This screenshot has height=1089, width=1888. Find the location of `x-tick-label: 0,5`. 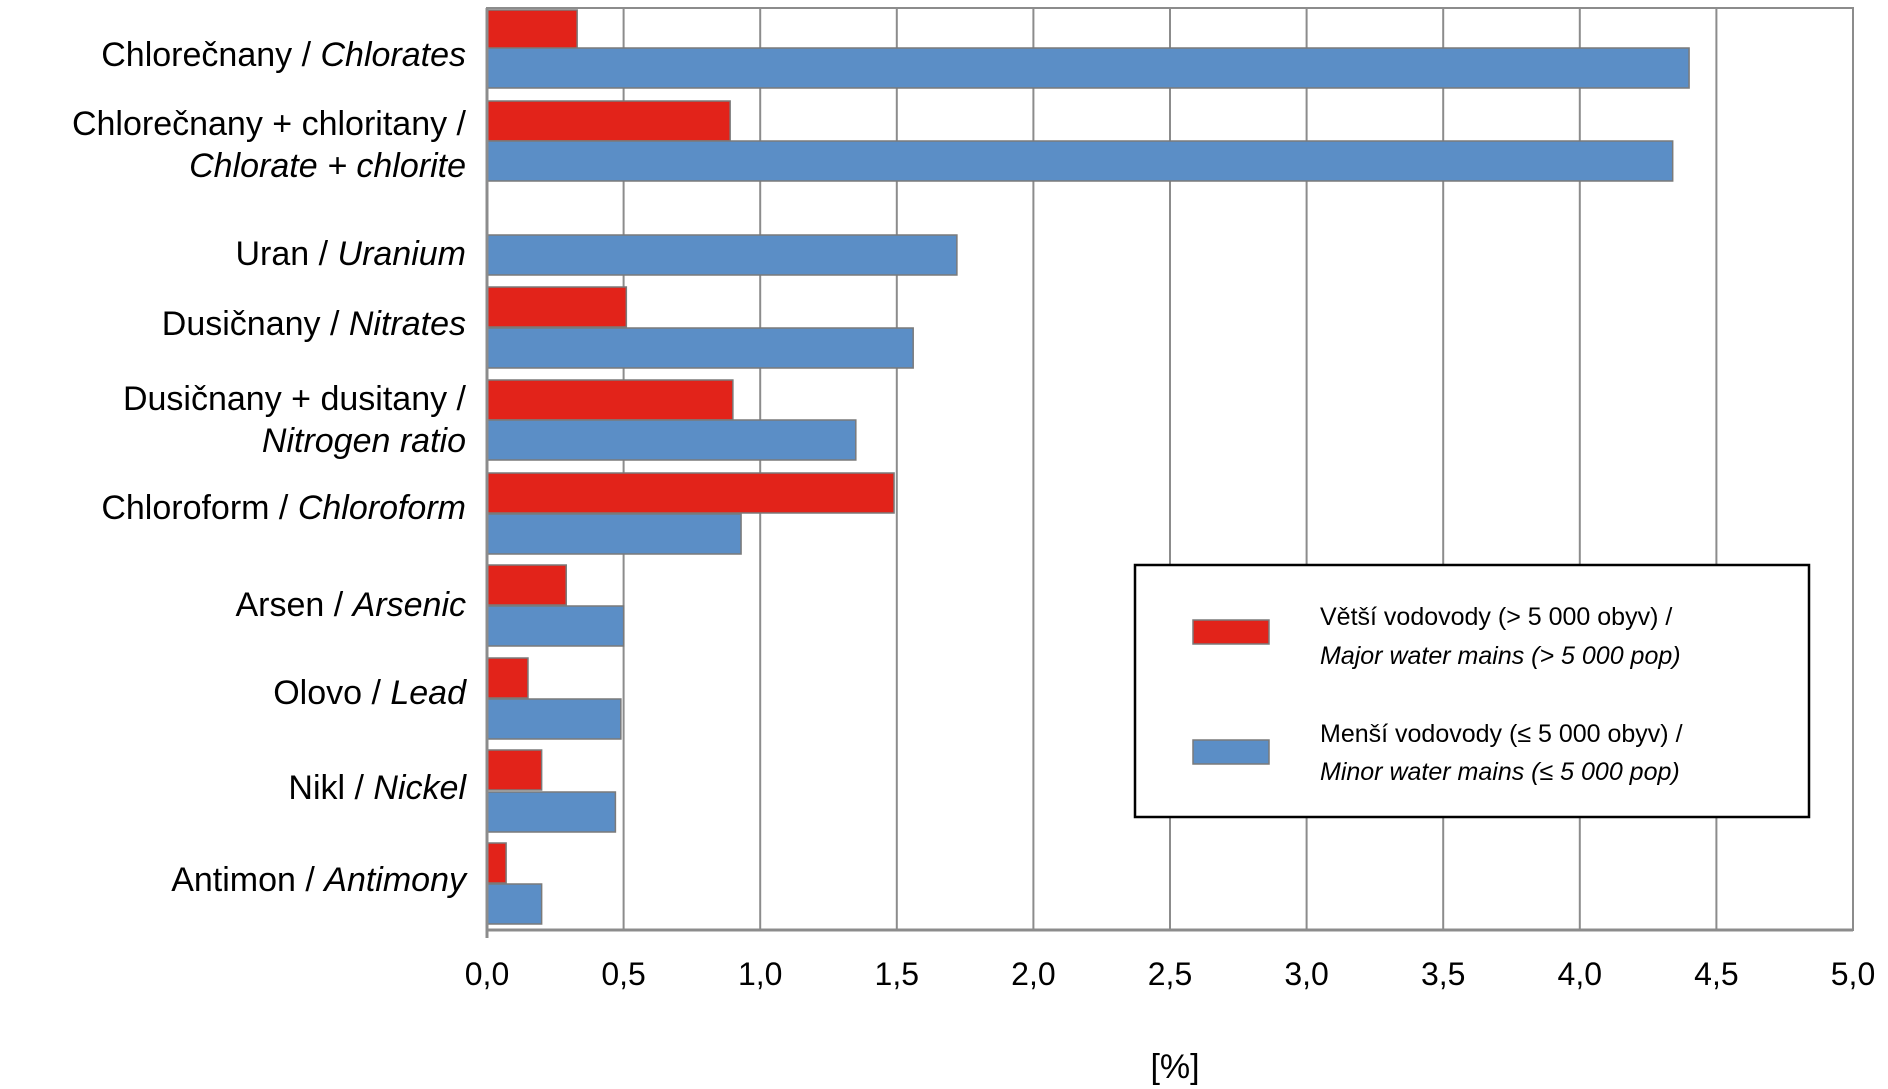

x-tick-label: 0,5 is located at coordinates (623, 974).